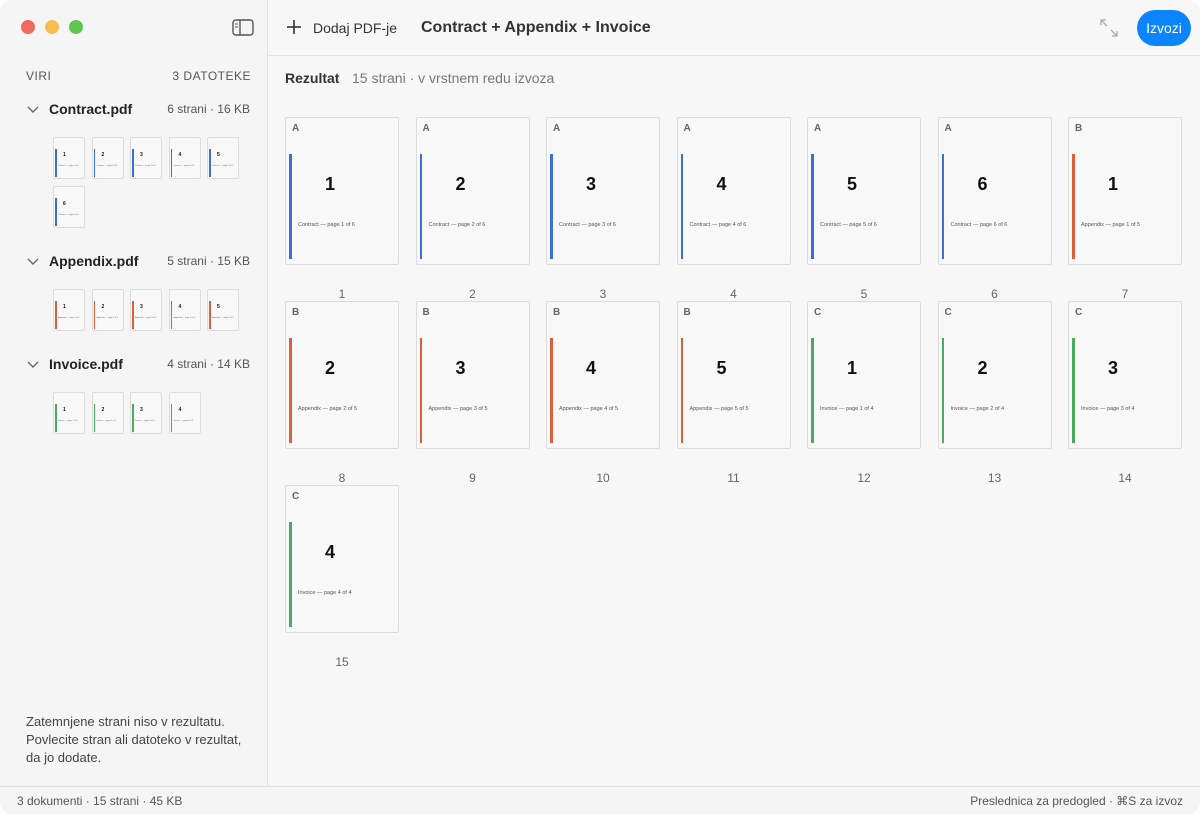 This screenshot has width=1200, height=814. I want to click on position-label: 8, so click(342, 478).